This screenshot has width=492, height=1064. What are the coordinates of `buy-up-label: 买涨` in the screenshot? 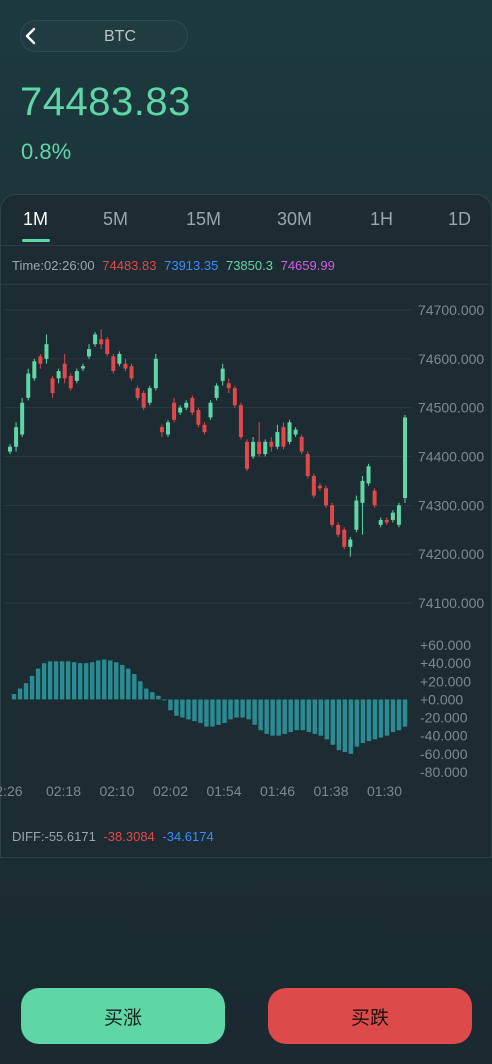 It's located at (122, 1017).